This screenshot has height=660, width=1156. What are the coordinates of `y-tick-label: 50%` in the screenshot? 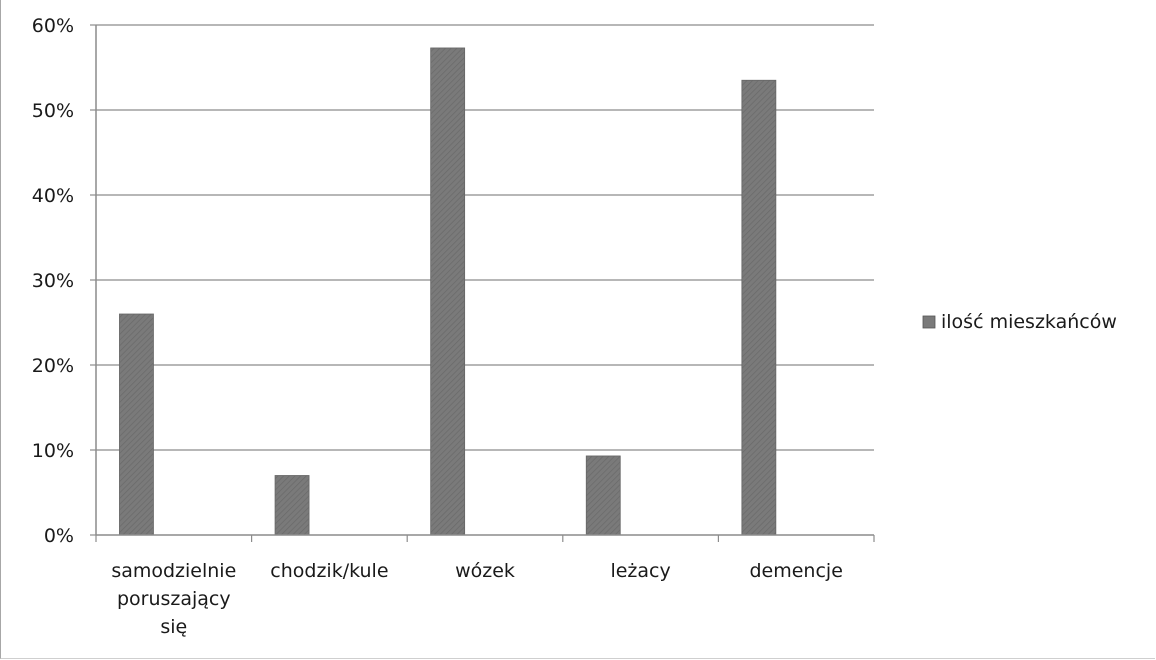 It's located at (53, 111).